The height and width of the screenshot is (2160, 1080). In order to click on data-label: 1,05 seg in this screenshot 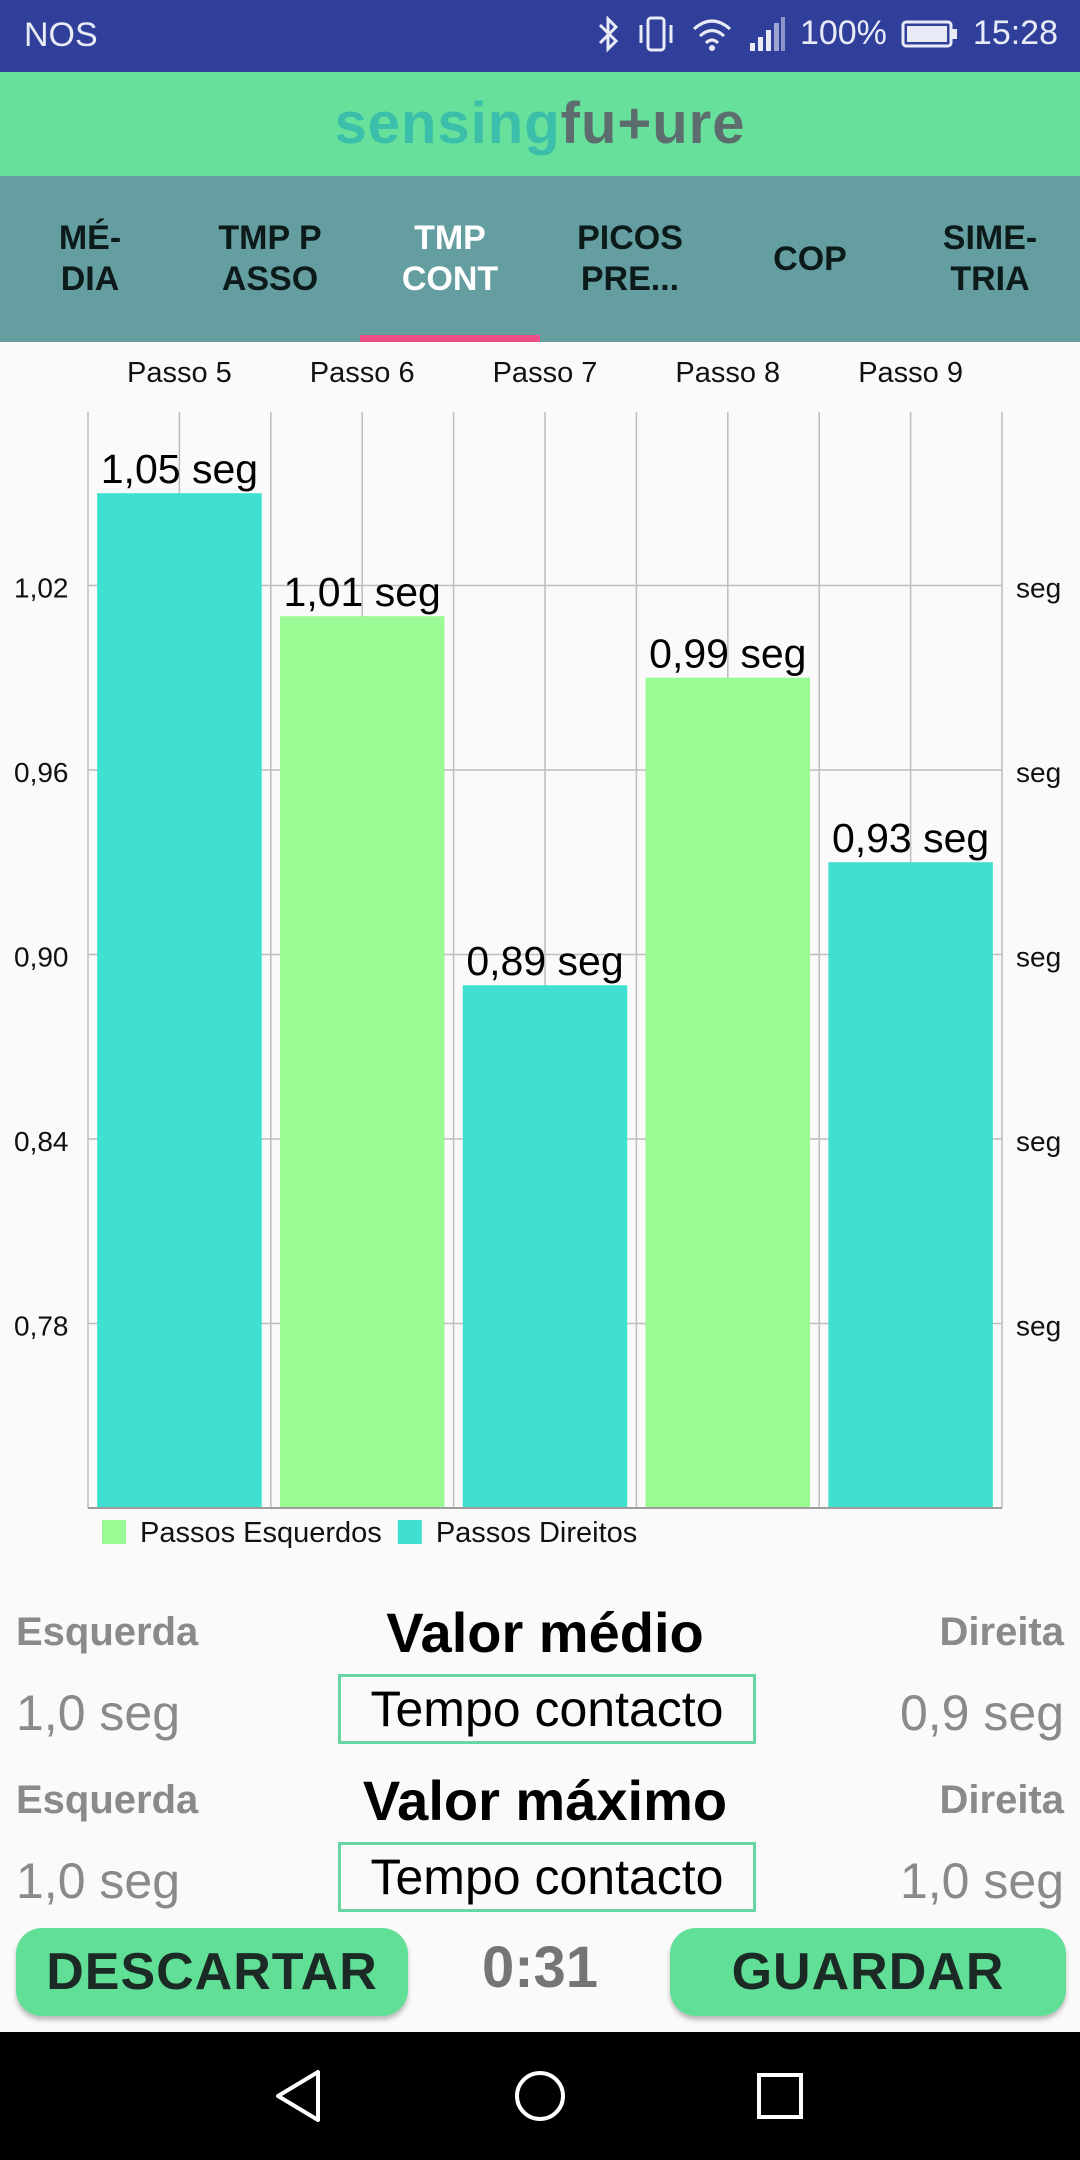, I will do `click(179, 469)`.